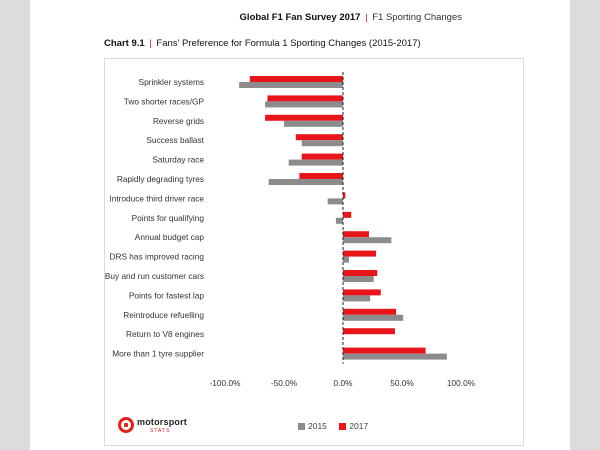  I want to click on legend-item-2015: 2015, so click(312, 426).